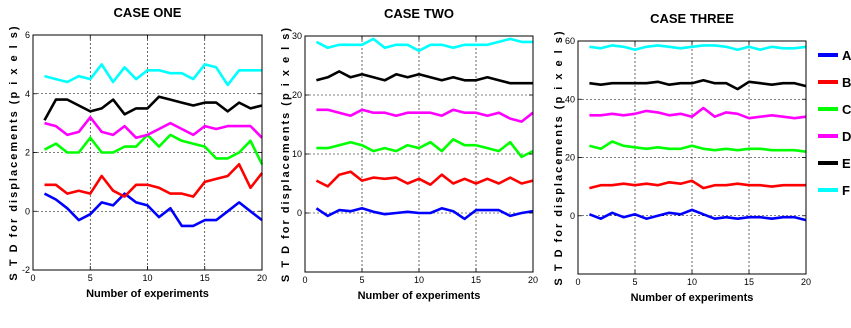 The image size is (851, 328). I want to click on legend-label-b: B, so click(846, 82).